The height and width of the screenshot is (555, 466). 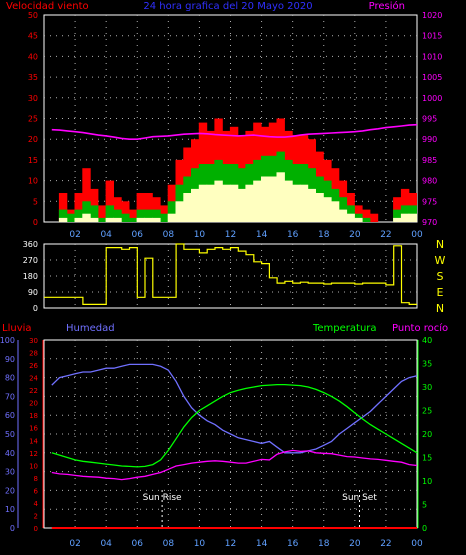 I want to click on temperature-tick-label: 30, so click(x=427, y=387).